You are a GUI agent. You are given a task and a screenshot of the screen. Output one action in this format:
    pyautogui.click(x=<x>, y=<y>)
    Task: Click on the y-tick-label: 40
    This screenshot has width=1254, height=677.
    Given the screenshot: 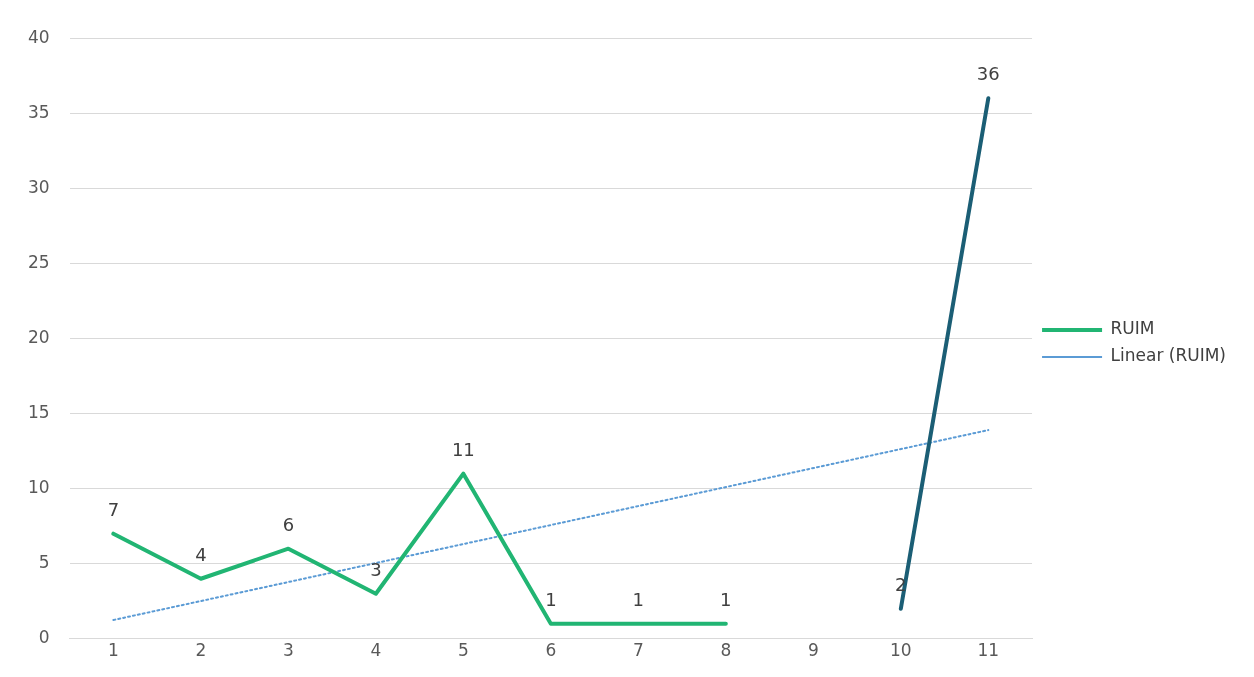 What is the action you would take?
    pyautogui.click(x=38, y=36)
    